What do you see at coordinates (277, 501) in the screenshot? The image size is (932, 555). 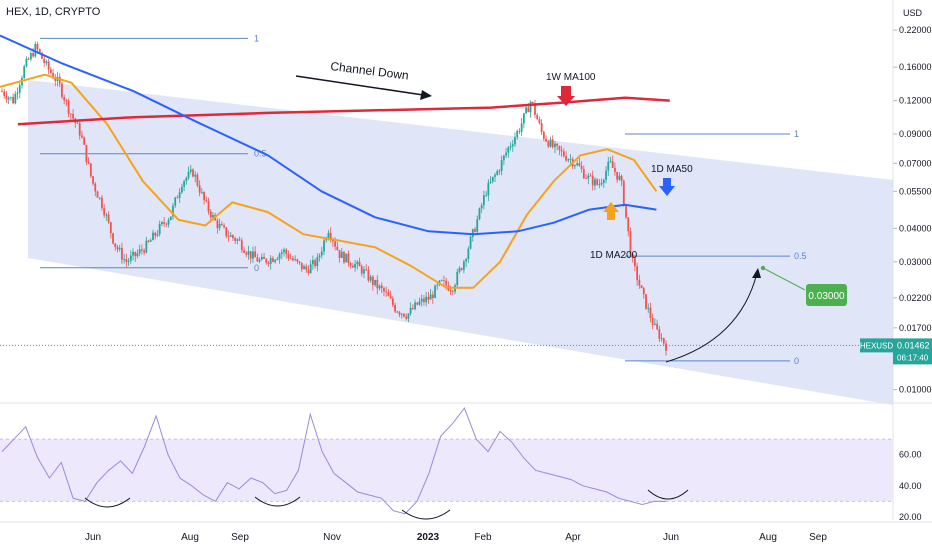 I see `rsi-bottom-arc` at bounding box center [277, 501].